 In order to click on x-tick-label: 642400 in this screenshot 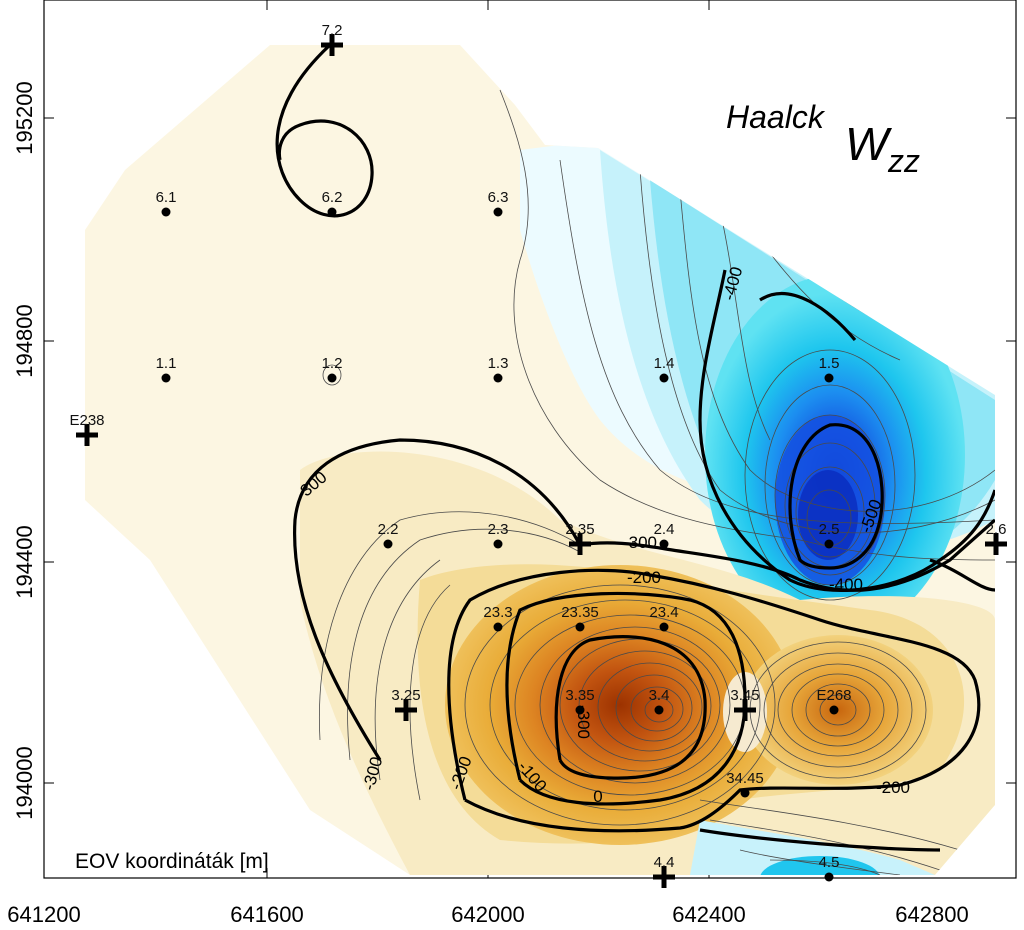, I will do `click(708, 914)`.